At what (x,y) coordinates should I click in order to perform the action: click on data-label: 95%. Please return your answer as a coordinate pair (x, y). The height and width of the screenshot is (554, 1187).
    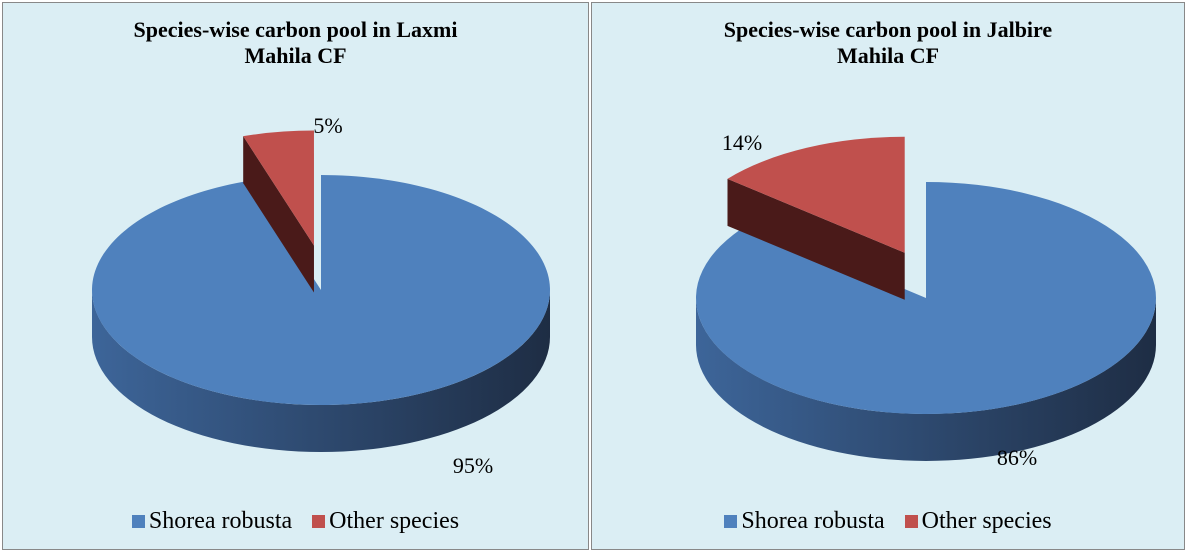
    Looking at the image, I should click on (473, 465).